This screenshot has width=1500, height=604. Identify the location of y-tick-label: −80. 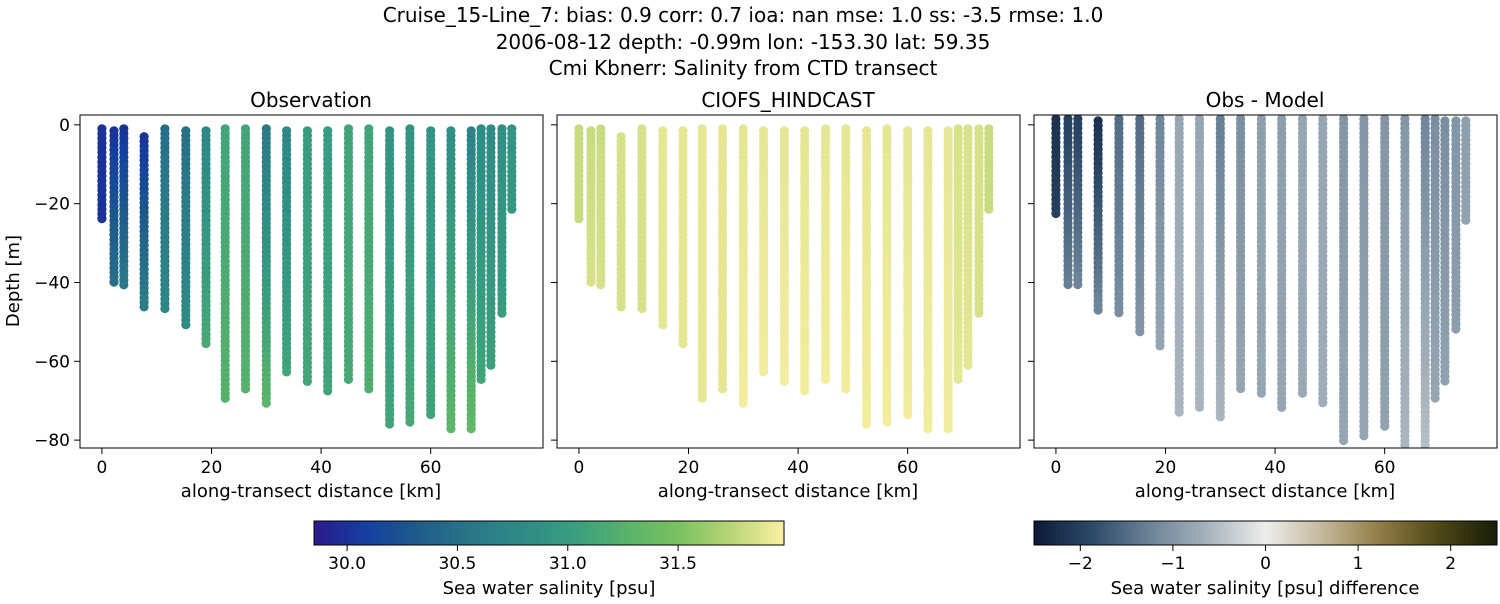
(52, 441).